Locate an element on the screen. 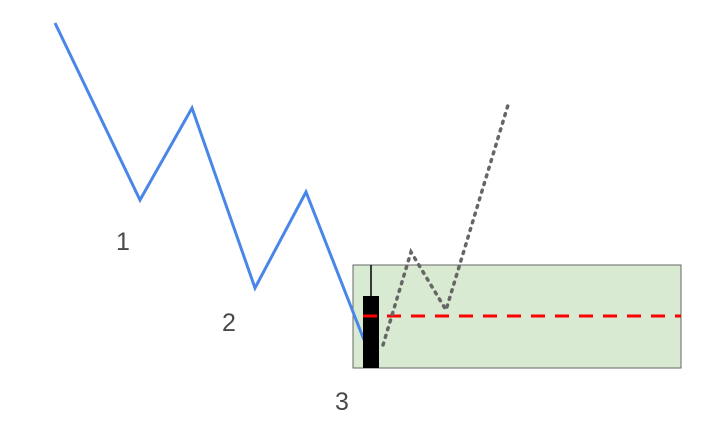 This screenshot has width=705, height=428. wave-label-1: 1 is located at coordinates (123, 242).